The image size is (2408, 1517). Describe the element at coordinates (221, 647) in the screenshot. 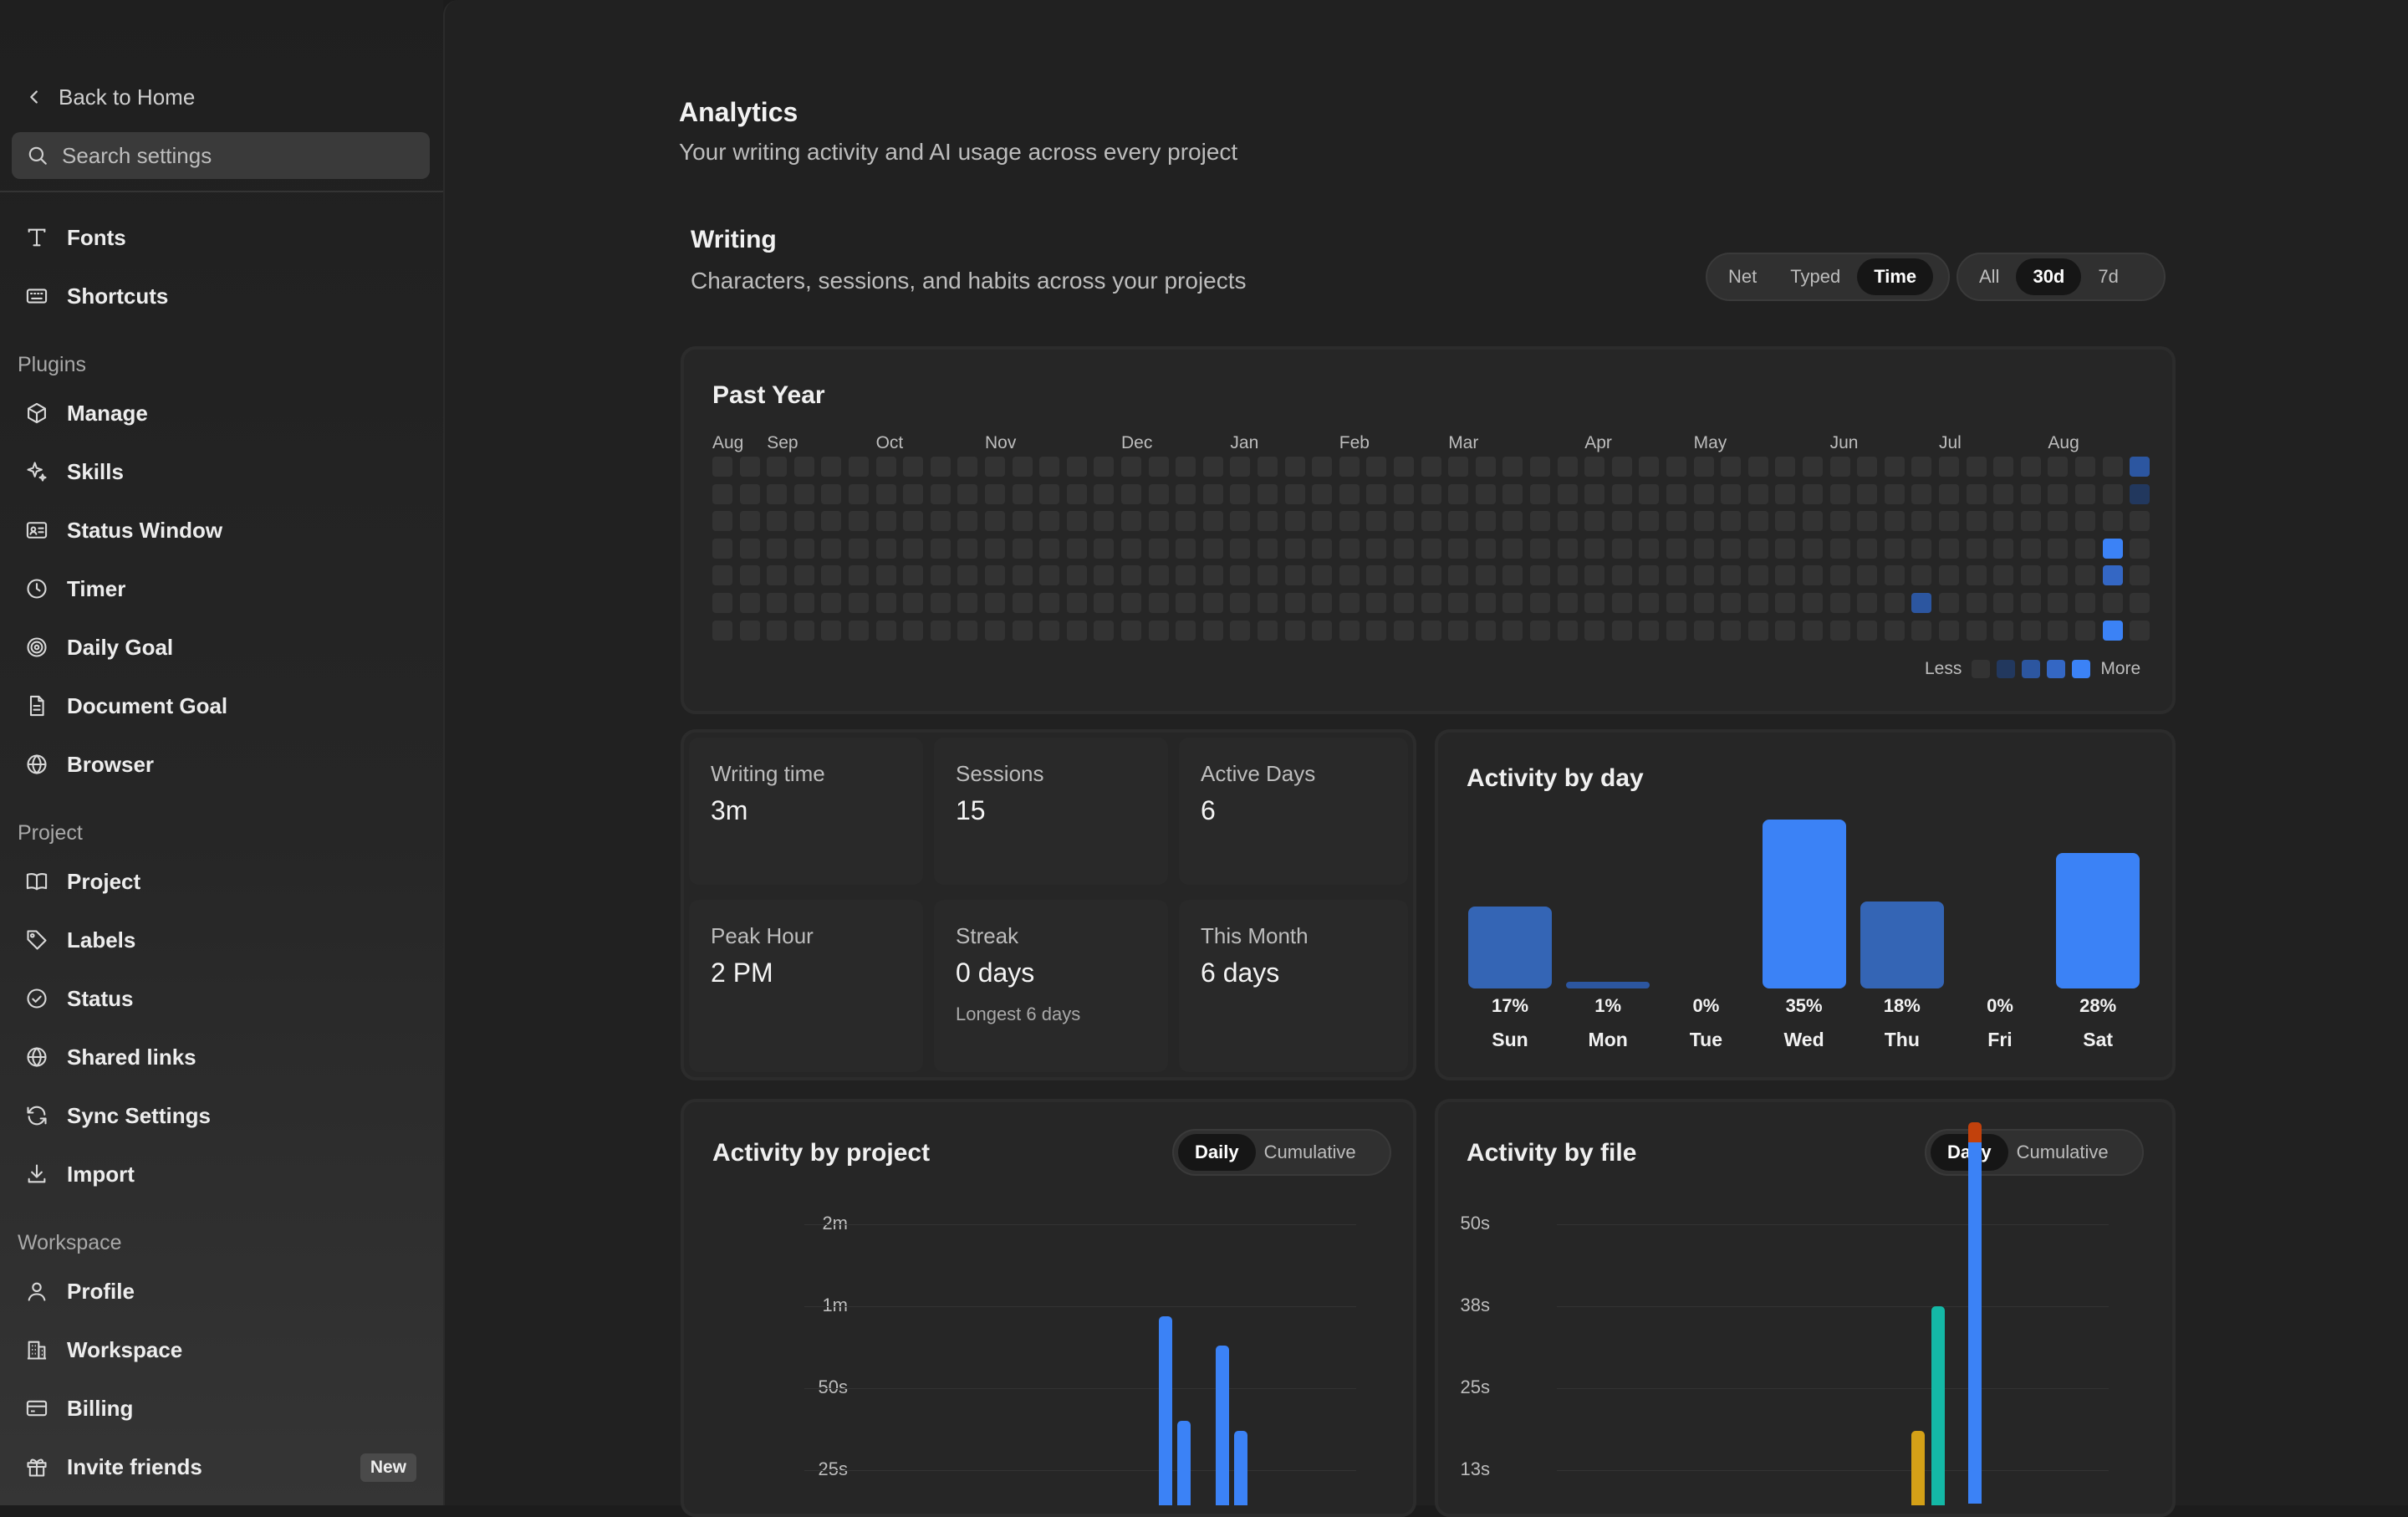

I see `sidebar-item-daily-goal: Daily Goal` at that location.